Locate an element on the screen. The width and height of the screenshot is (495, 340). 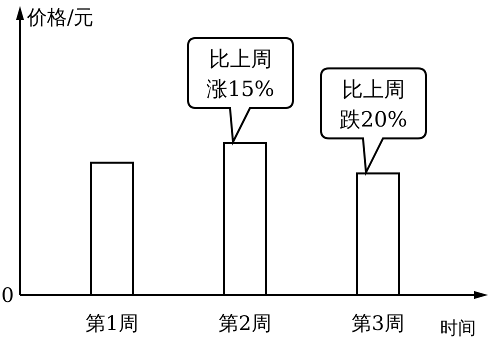
annotation: 比上周跌20% is located at coordinates (374, 104).